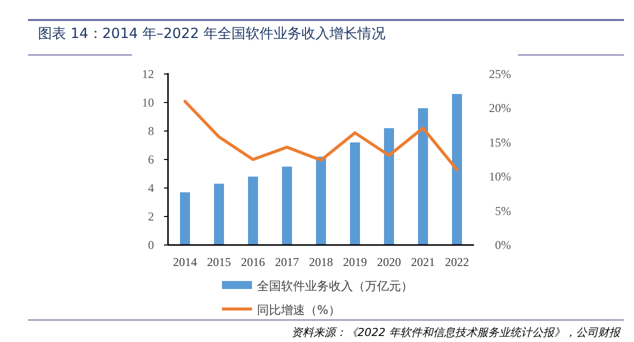  I want to click on x-tick-label: 2021, so click(423, 262).